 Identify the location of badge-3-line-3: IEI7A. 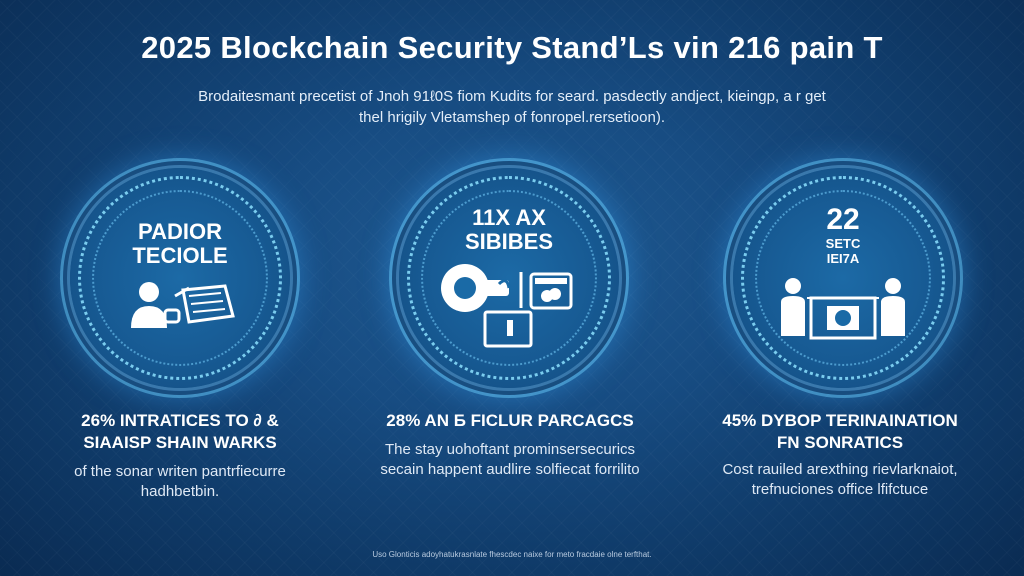
(843, 258).